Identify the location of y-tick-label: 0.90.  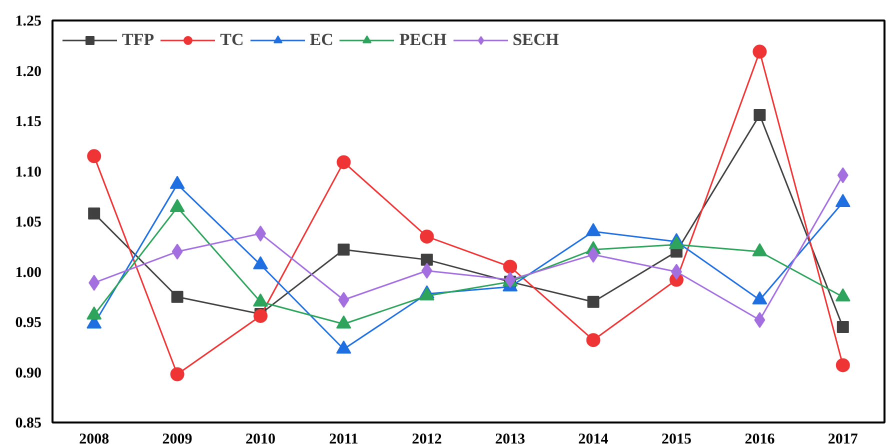
(28, 373).